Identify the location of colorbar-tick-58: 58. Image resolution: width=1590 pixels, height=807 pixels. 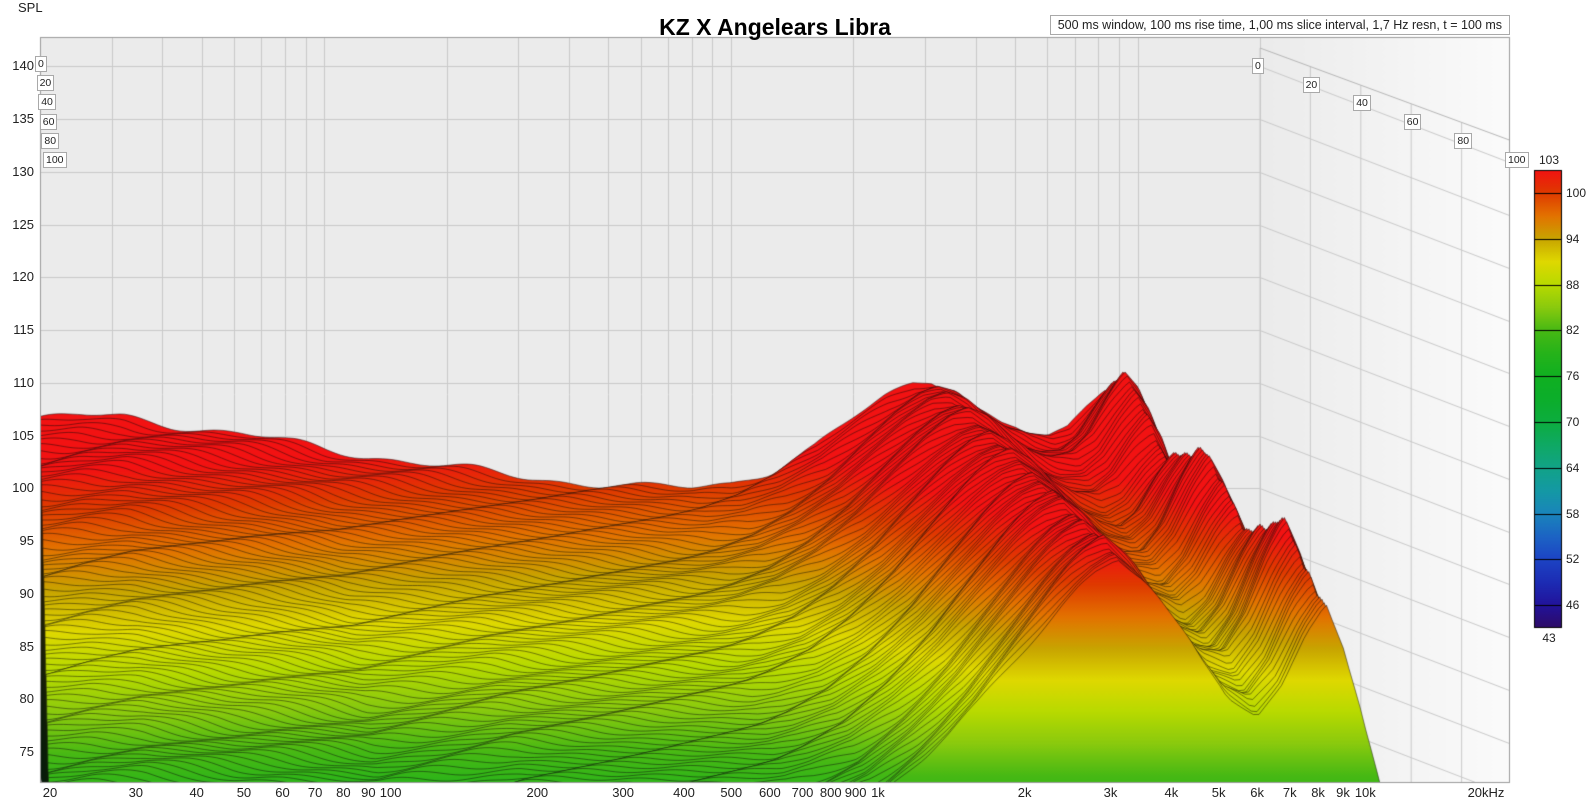
(1573, 513).